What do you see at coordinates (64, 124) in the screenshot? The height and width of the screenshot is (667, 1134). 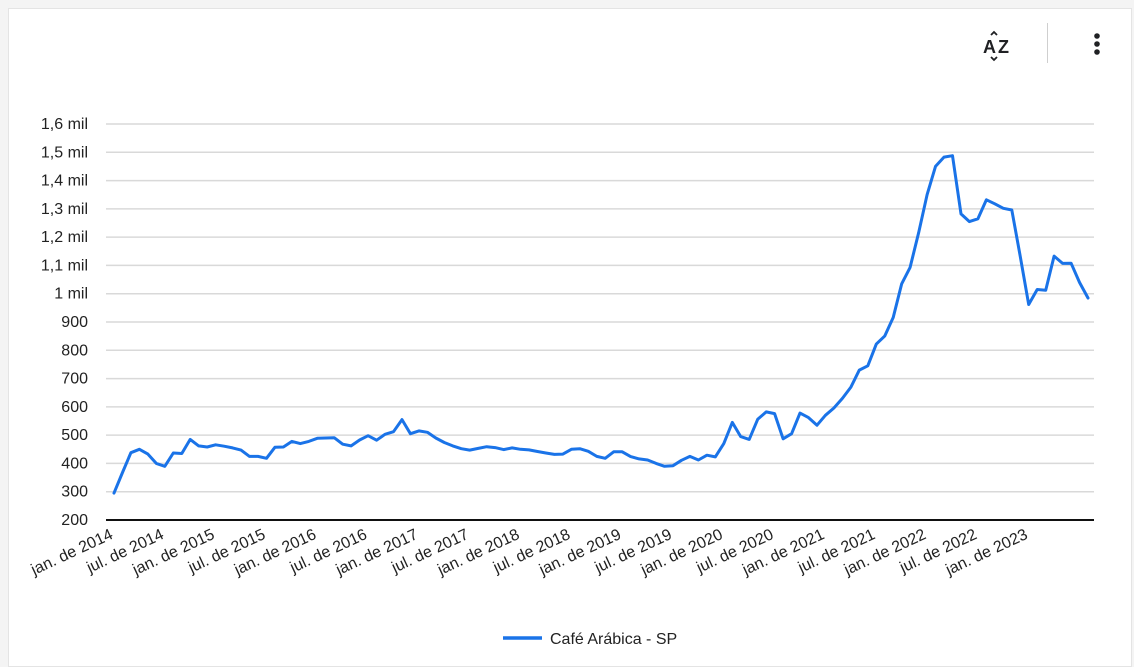 I see `y-tick-label: 1,6 mil` at bounding box center [64, 124].